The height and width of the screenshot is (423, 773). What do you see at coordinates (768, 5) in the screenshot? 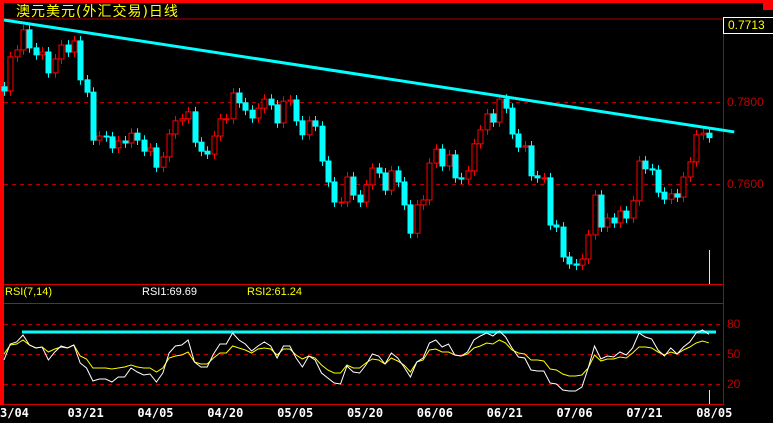
I see `corner-button` at bounding box center [768, 5].